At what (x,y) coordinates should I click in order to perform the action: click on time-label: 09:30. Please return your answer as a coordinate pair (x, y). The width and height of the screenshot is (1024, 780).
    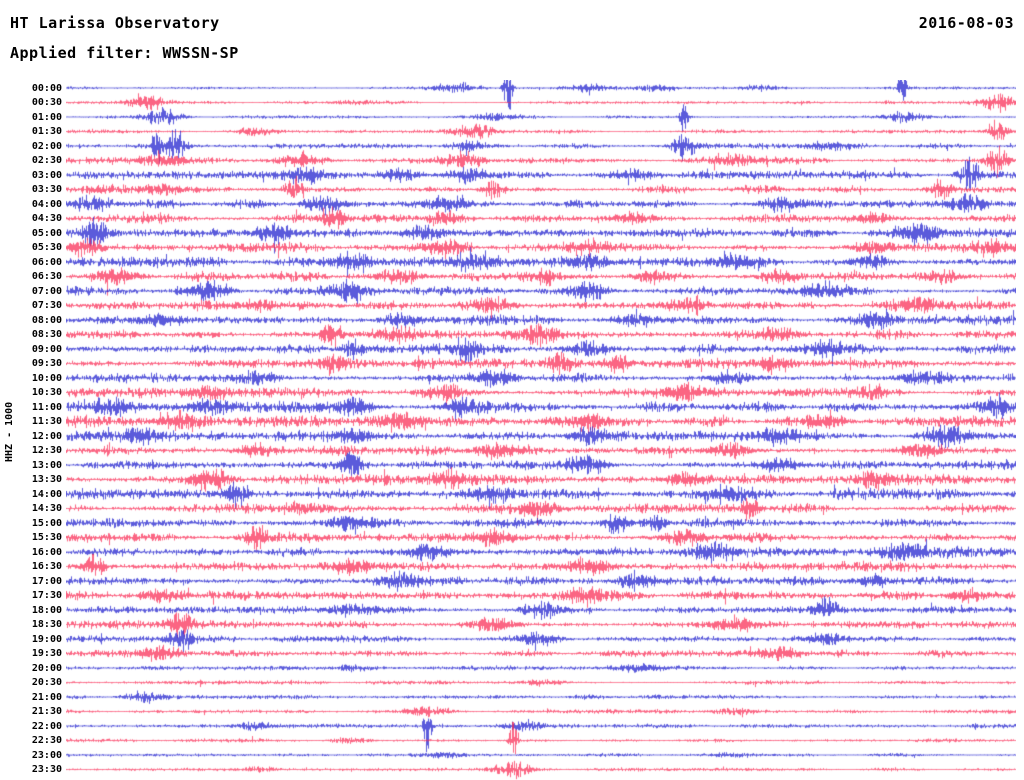
    Looking at the image, I should click on (46, 363).